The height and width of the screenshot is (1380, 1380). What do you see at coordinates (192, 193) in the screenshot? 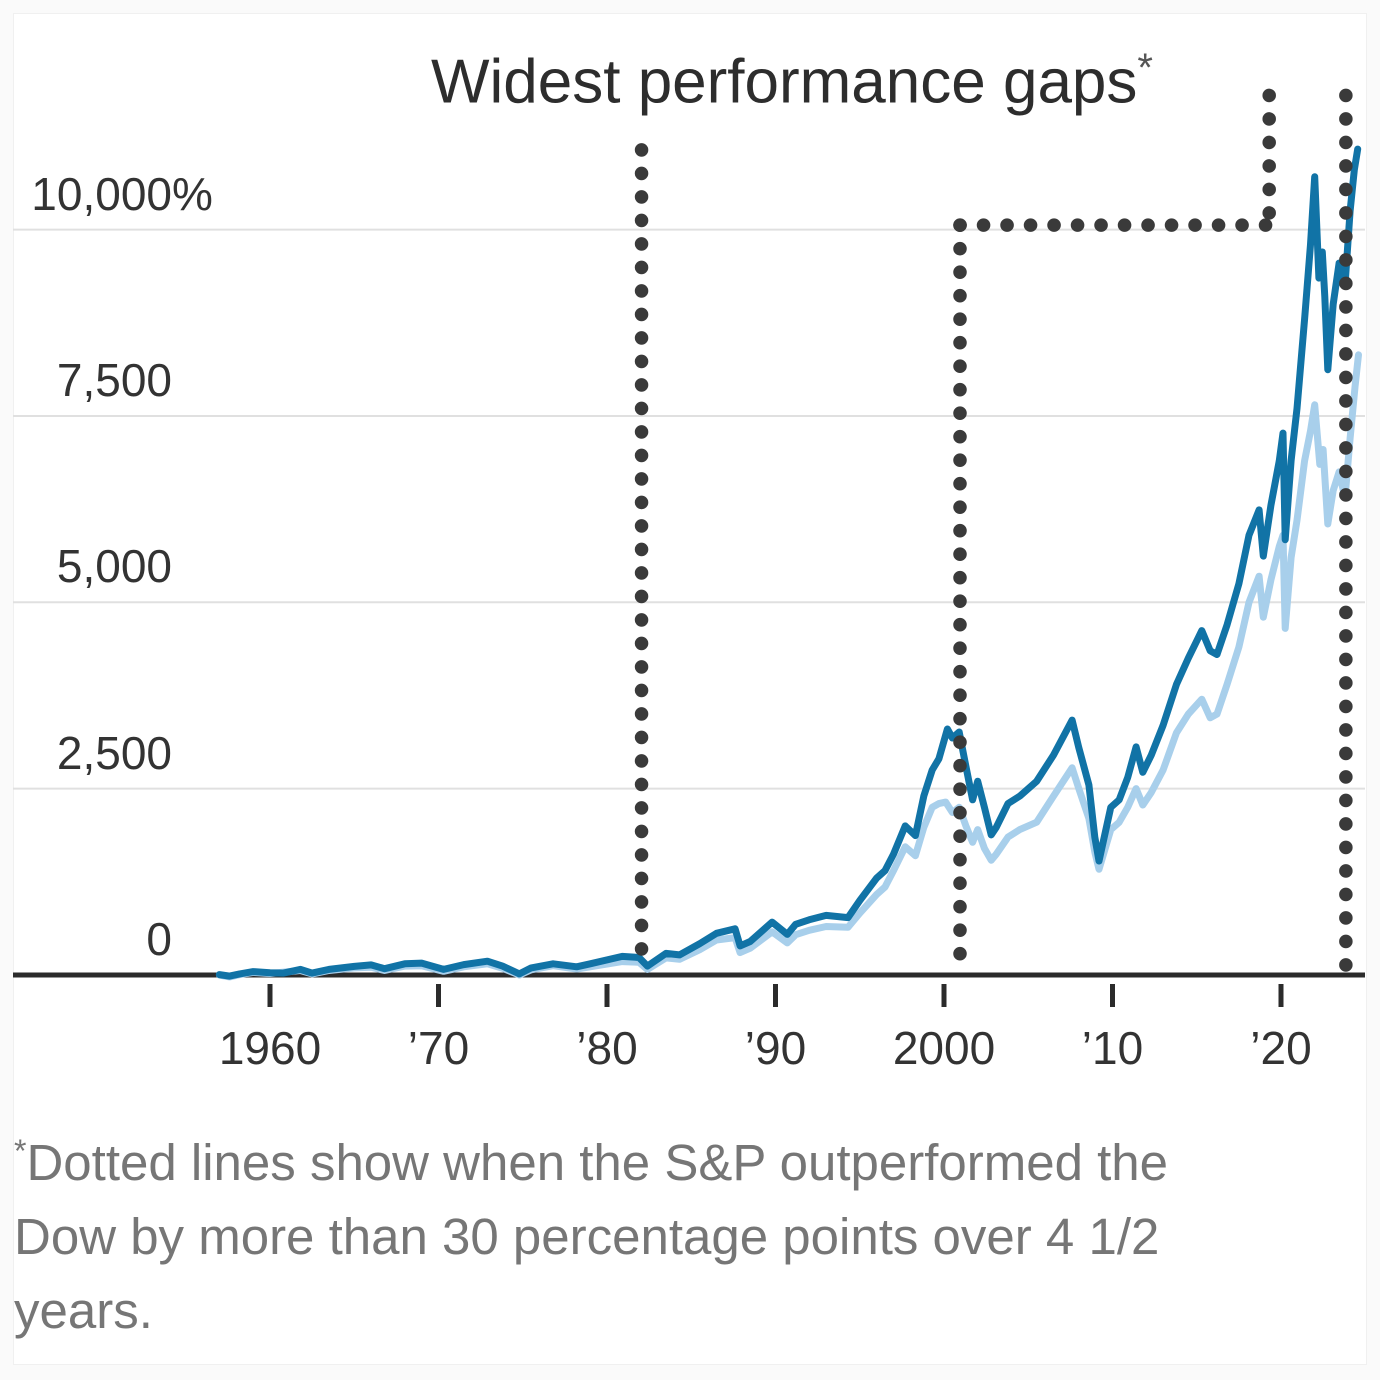
I see `y-tick-unit-suffix: %` at bounding box center [192, 193].